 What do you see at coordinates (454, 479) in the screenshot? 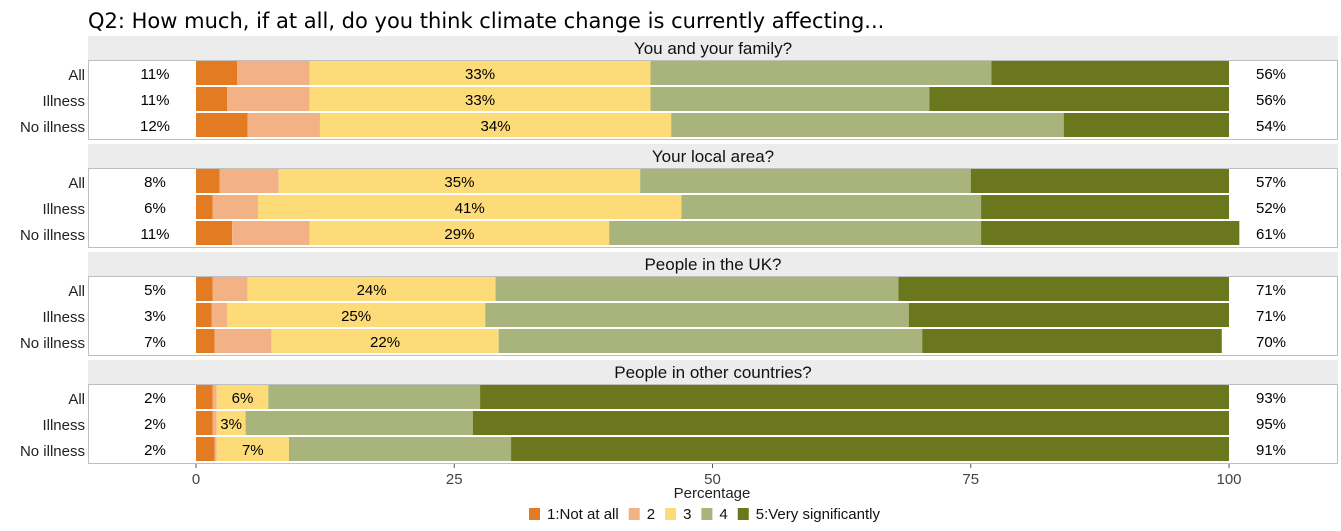
I see `x-tick-label: 25` at bounding box center [454, 479].